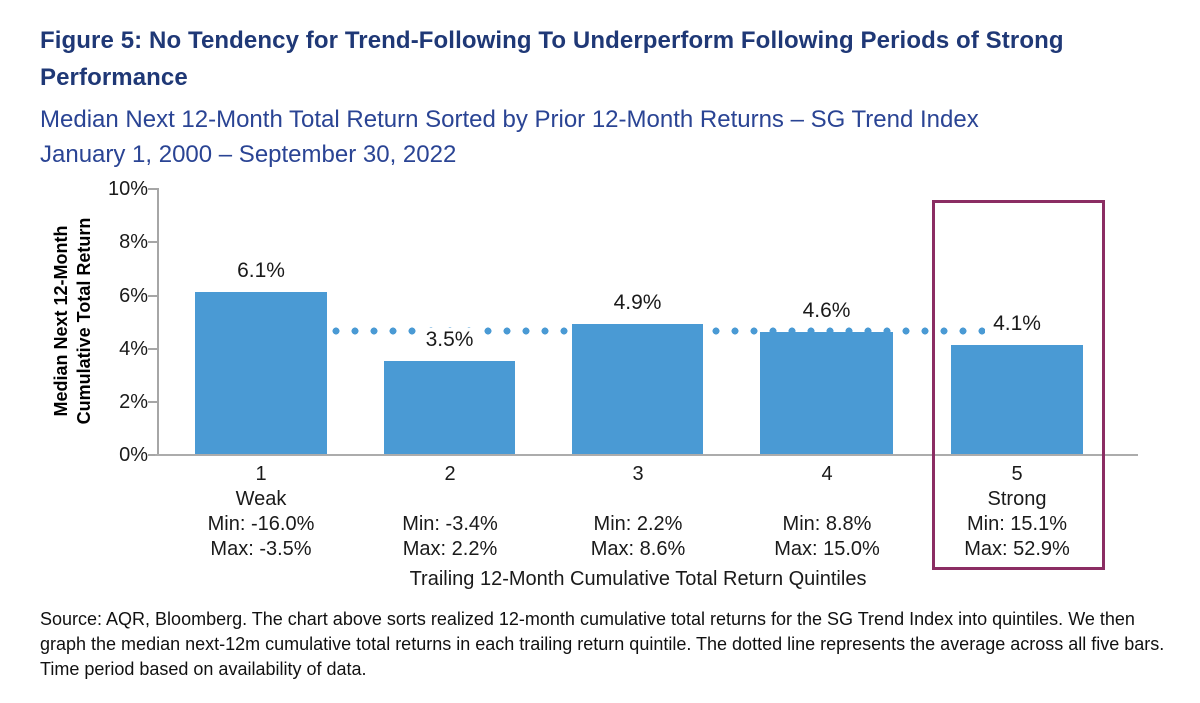  What do you see at coordinates (261, 271) in the screenshot?
I see `bar-value-label-q1: 6.1%` at bounding box center [261, 271].